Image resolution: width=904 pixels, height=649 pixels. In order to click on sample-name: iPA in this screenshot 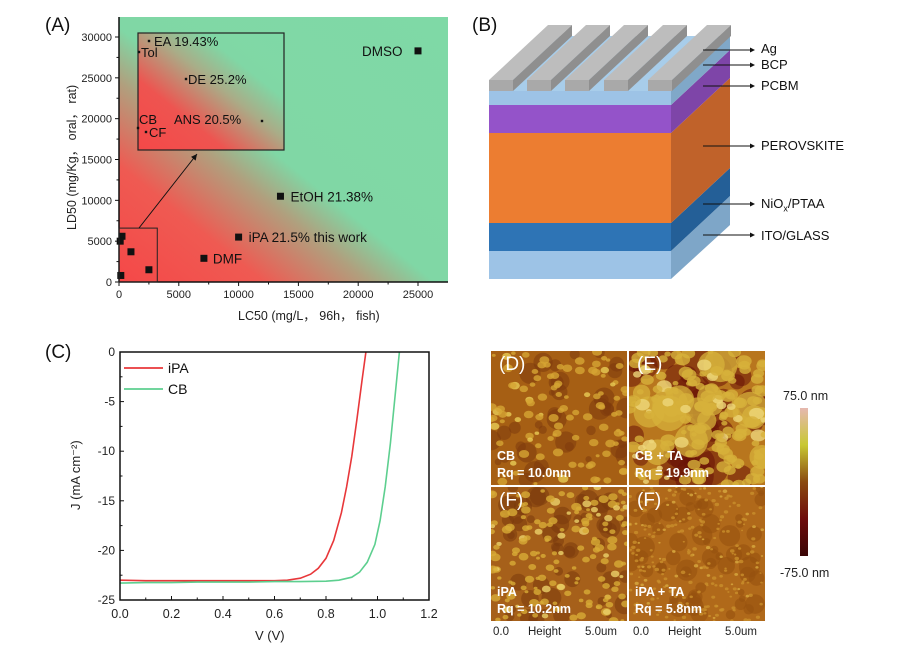, I will do `click(507, 592)`.